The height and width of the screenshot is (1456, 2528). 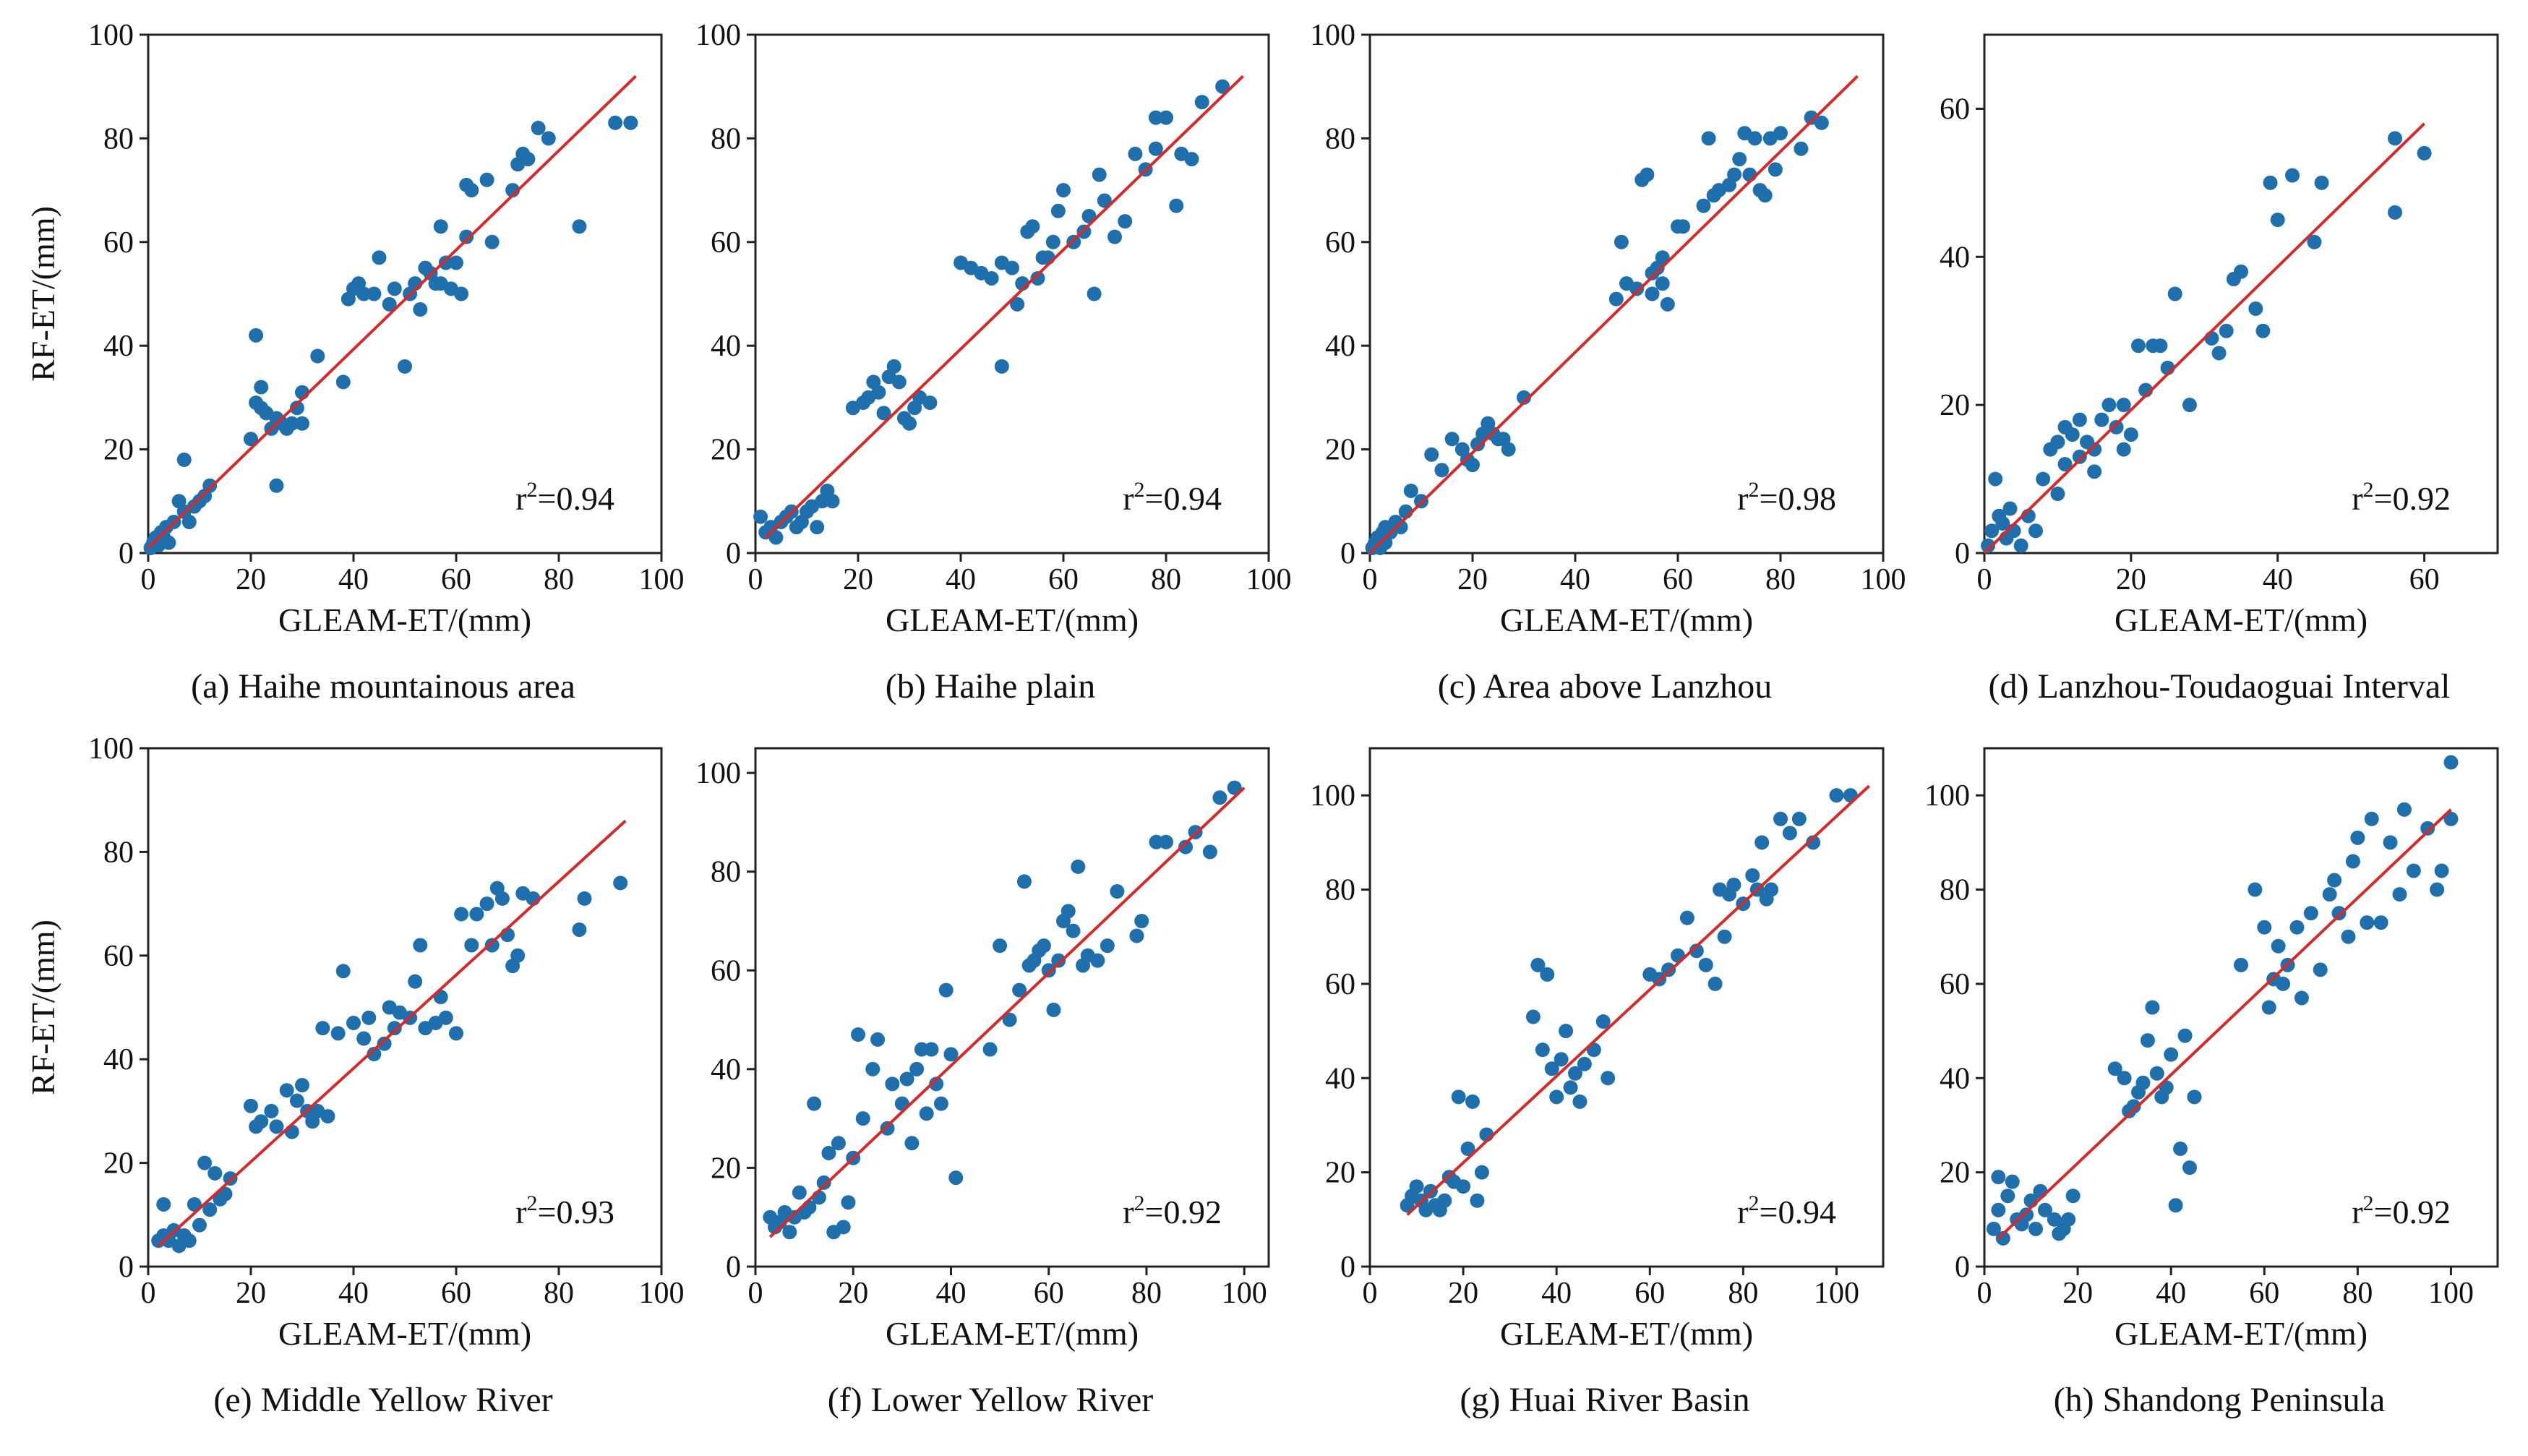 What do you see at coordinates (2241, 293) in the screenshot?
I see `plot-frame` at bounding box center [2241, 293].